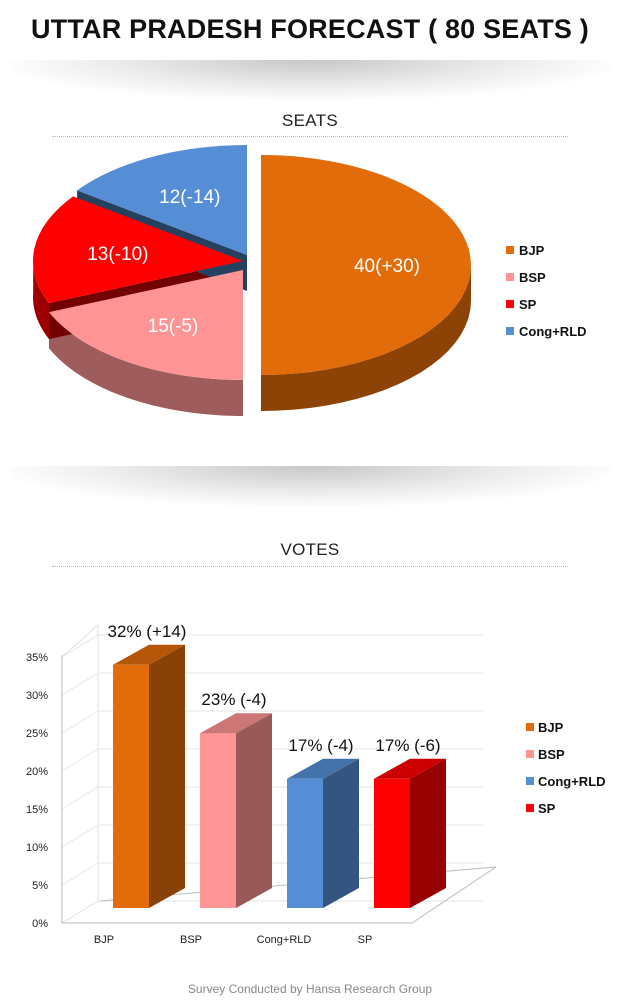  What do you see at coordinates (392, 843) in the screenshot?
I see `bar-sp` at bounding box center [392, 843].